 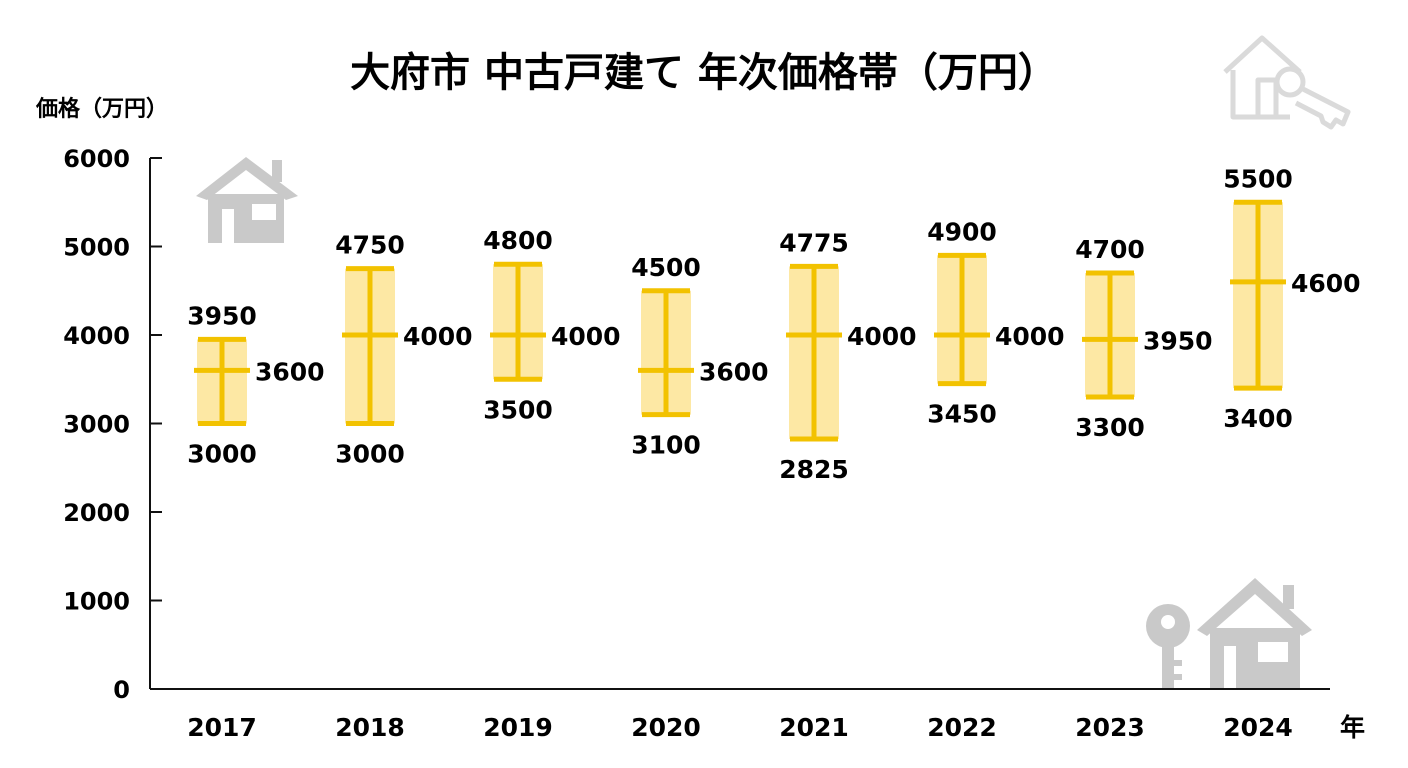 What do you see at coordinates (814, 727) in the screenshot?
I see `x-tick-label: 2021` at bounding box center [814, 727].